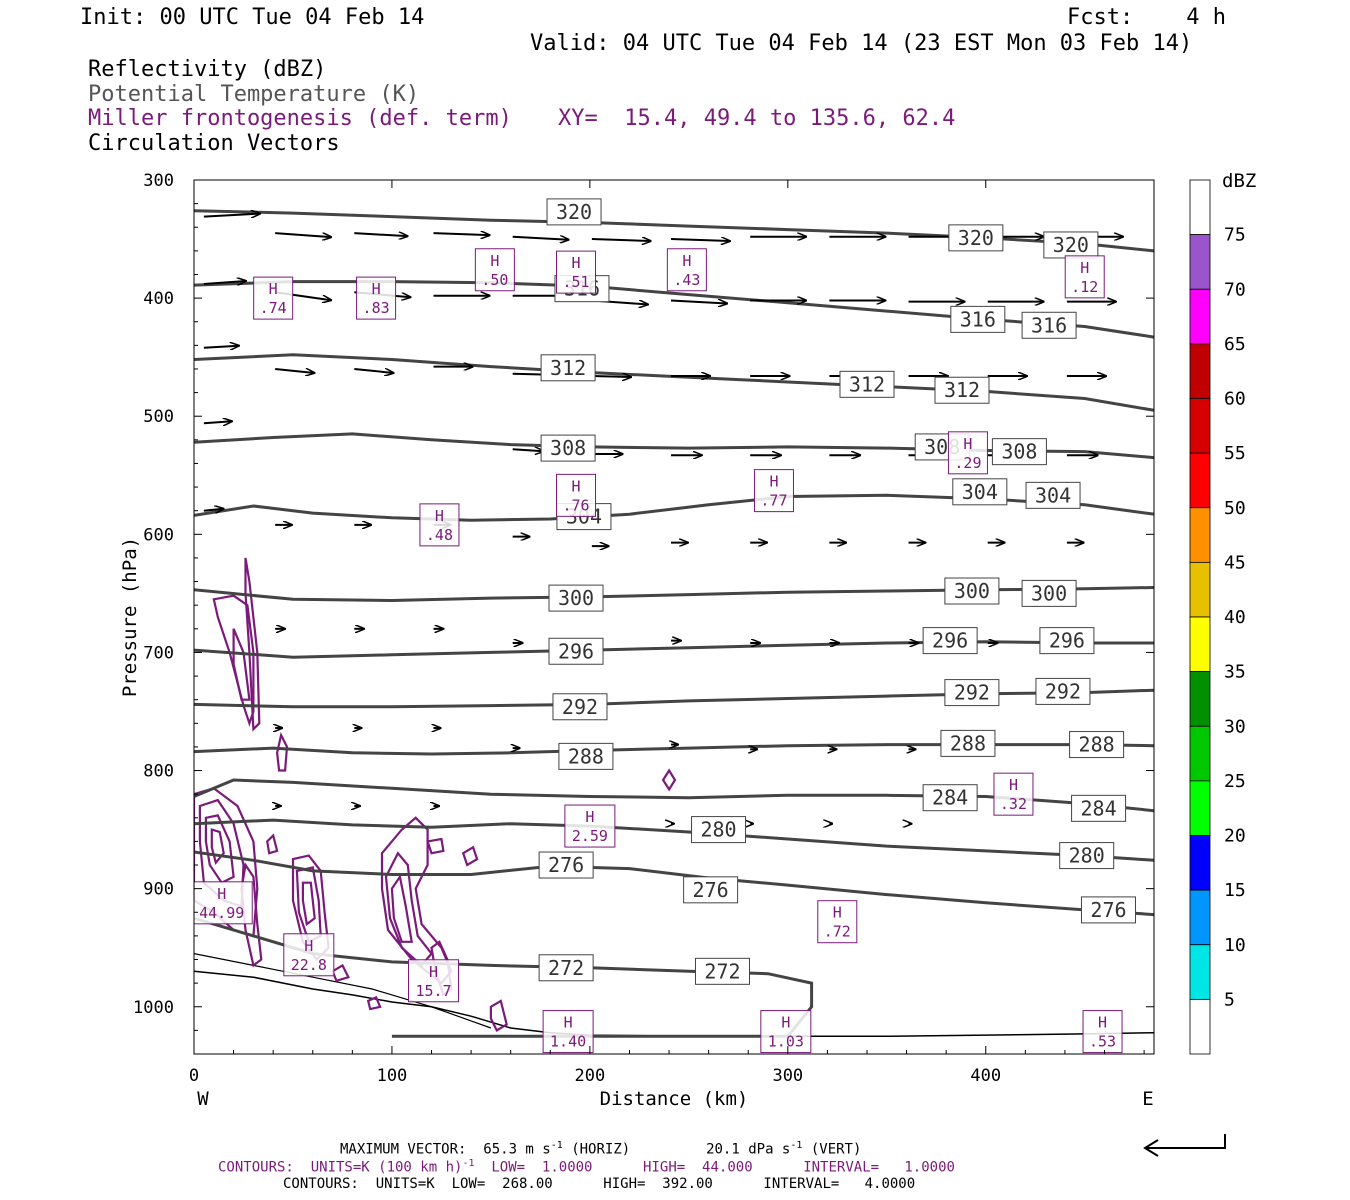 This screenshot has width=1350, height=1200. I want to click on frontogenesis-max-label: H2.59, so click(590, 826).